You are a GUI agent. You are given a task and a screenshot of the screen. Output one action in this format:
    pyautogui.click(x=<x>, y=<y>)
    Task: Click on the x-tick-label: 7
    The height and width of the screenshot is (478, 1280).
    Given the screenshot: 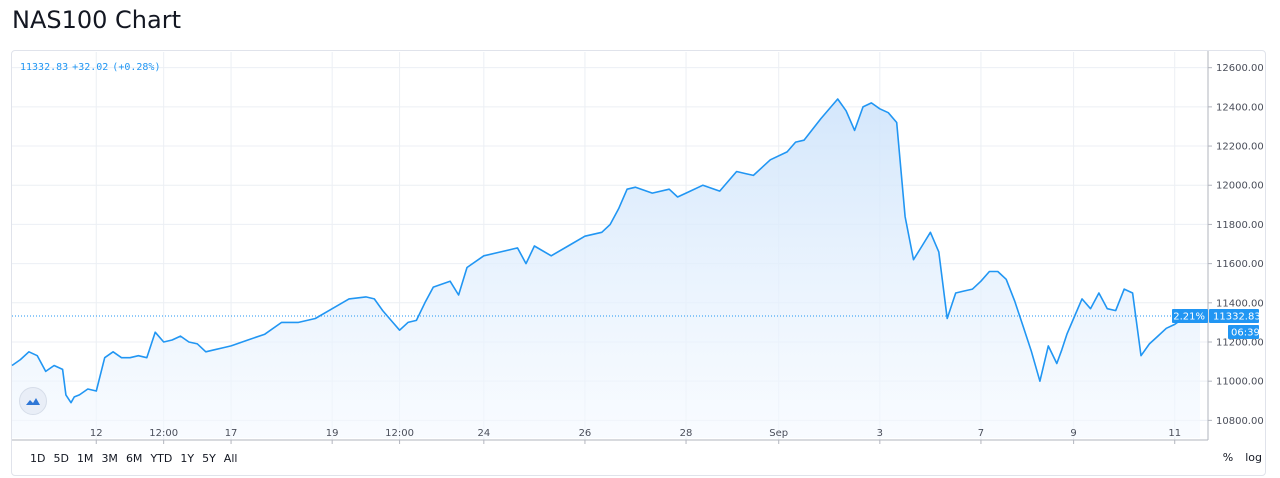 What is the action you would take?
    pyautogui.click(x=981, y=433)
    